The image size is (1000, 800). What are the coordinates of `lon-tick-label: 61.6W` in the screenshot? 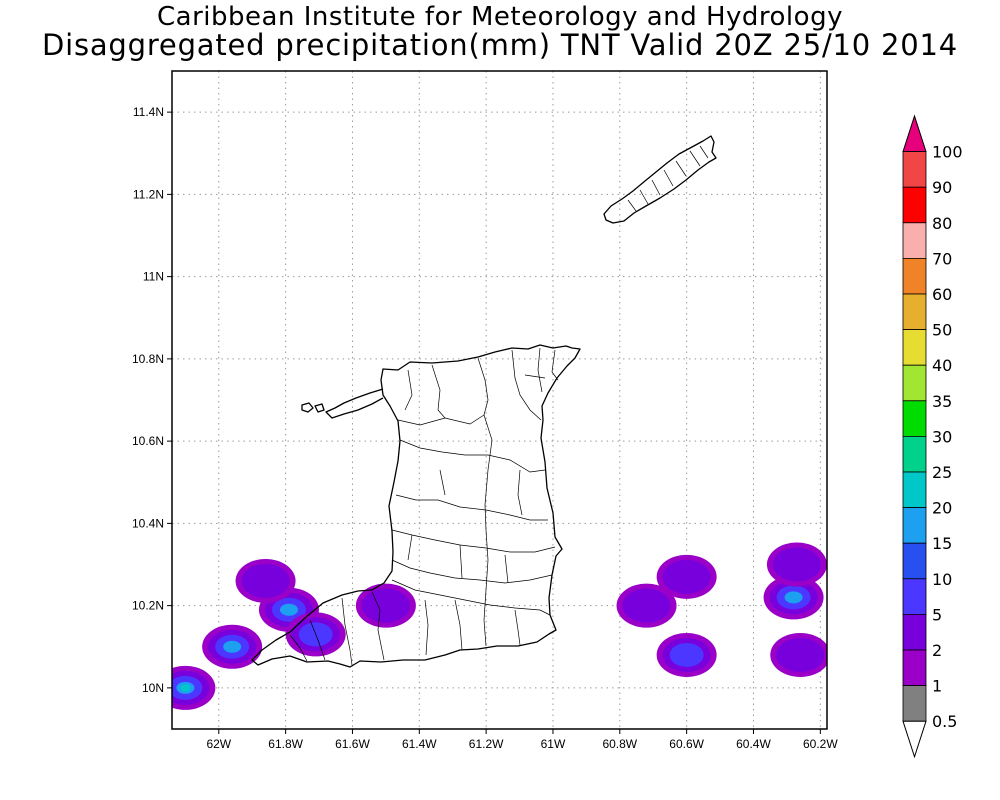 It's located at (352, 744).